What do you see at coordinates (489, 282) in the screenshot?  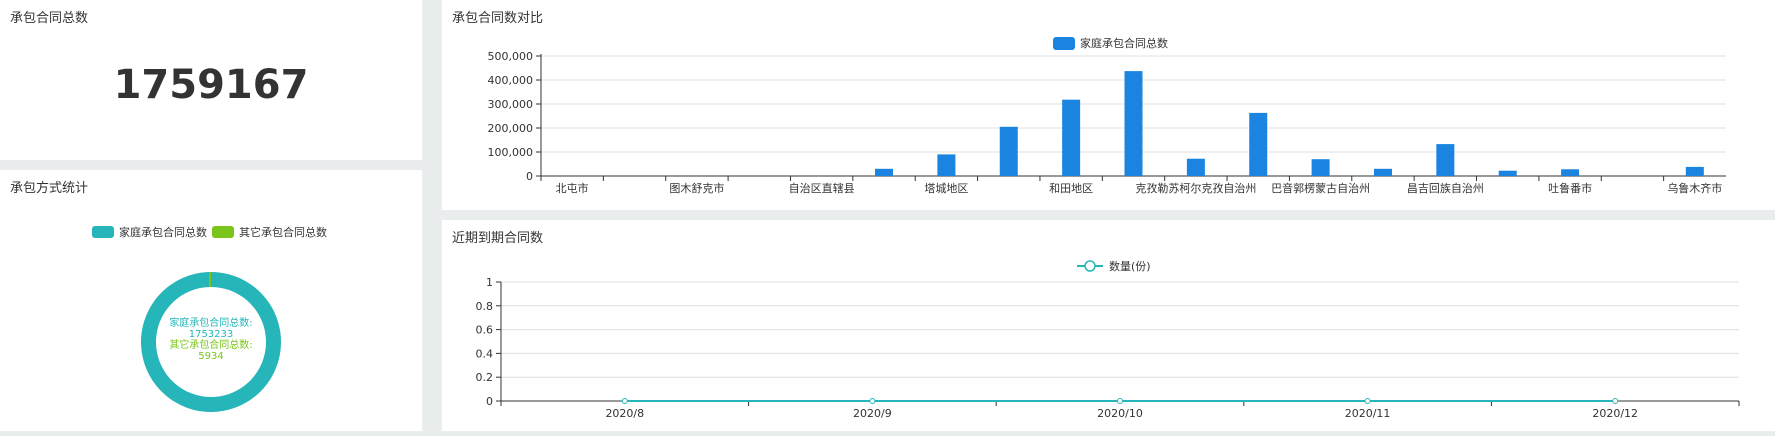 I see `y-tick-label: 1` at bounding box center [489, 282].